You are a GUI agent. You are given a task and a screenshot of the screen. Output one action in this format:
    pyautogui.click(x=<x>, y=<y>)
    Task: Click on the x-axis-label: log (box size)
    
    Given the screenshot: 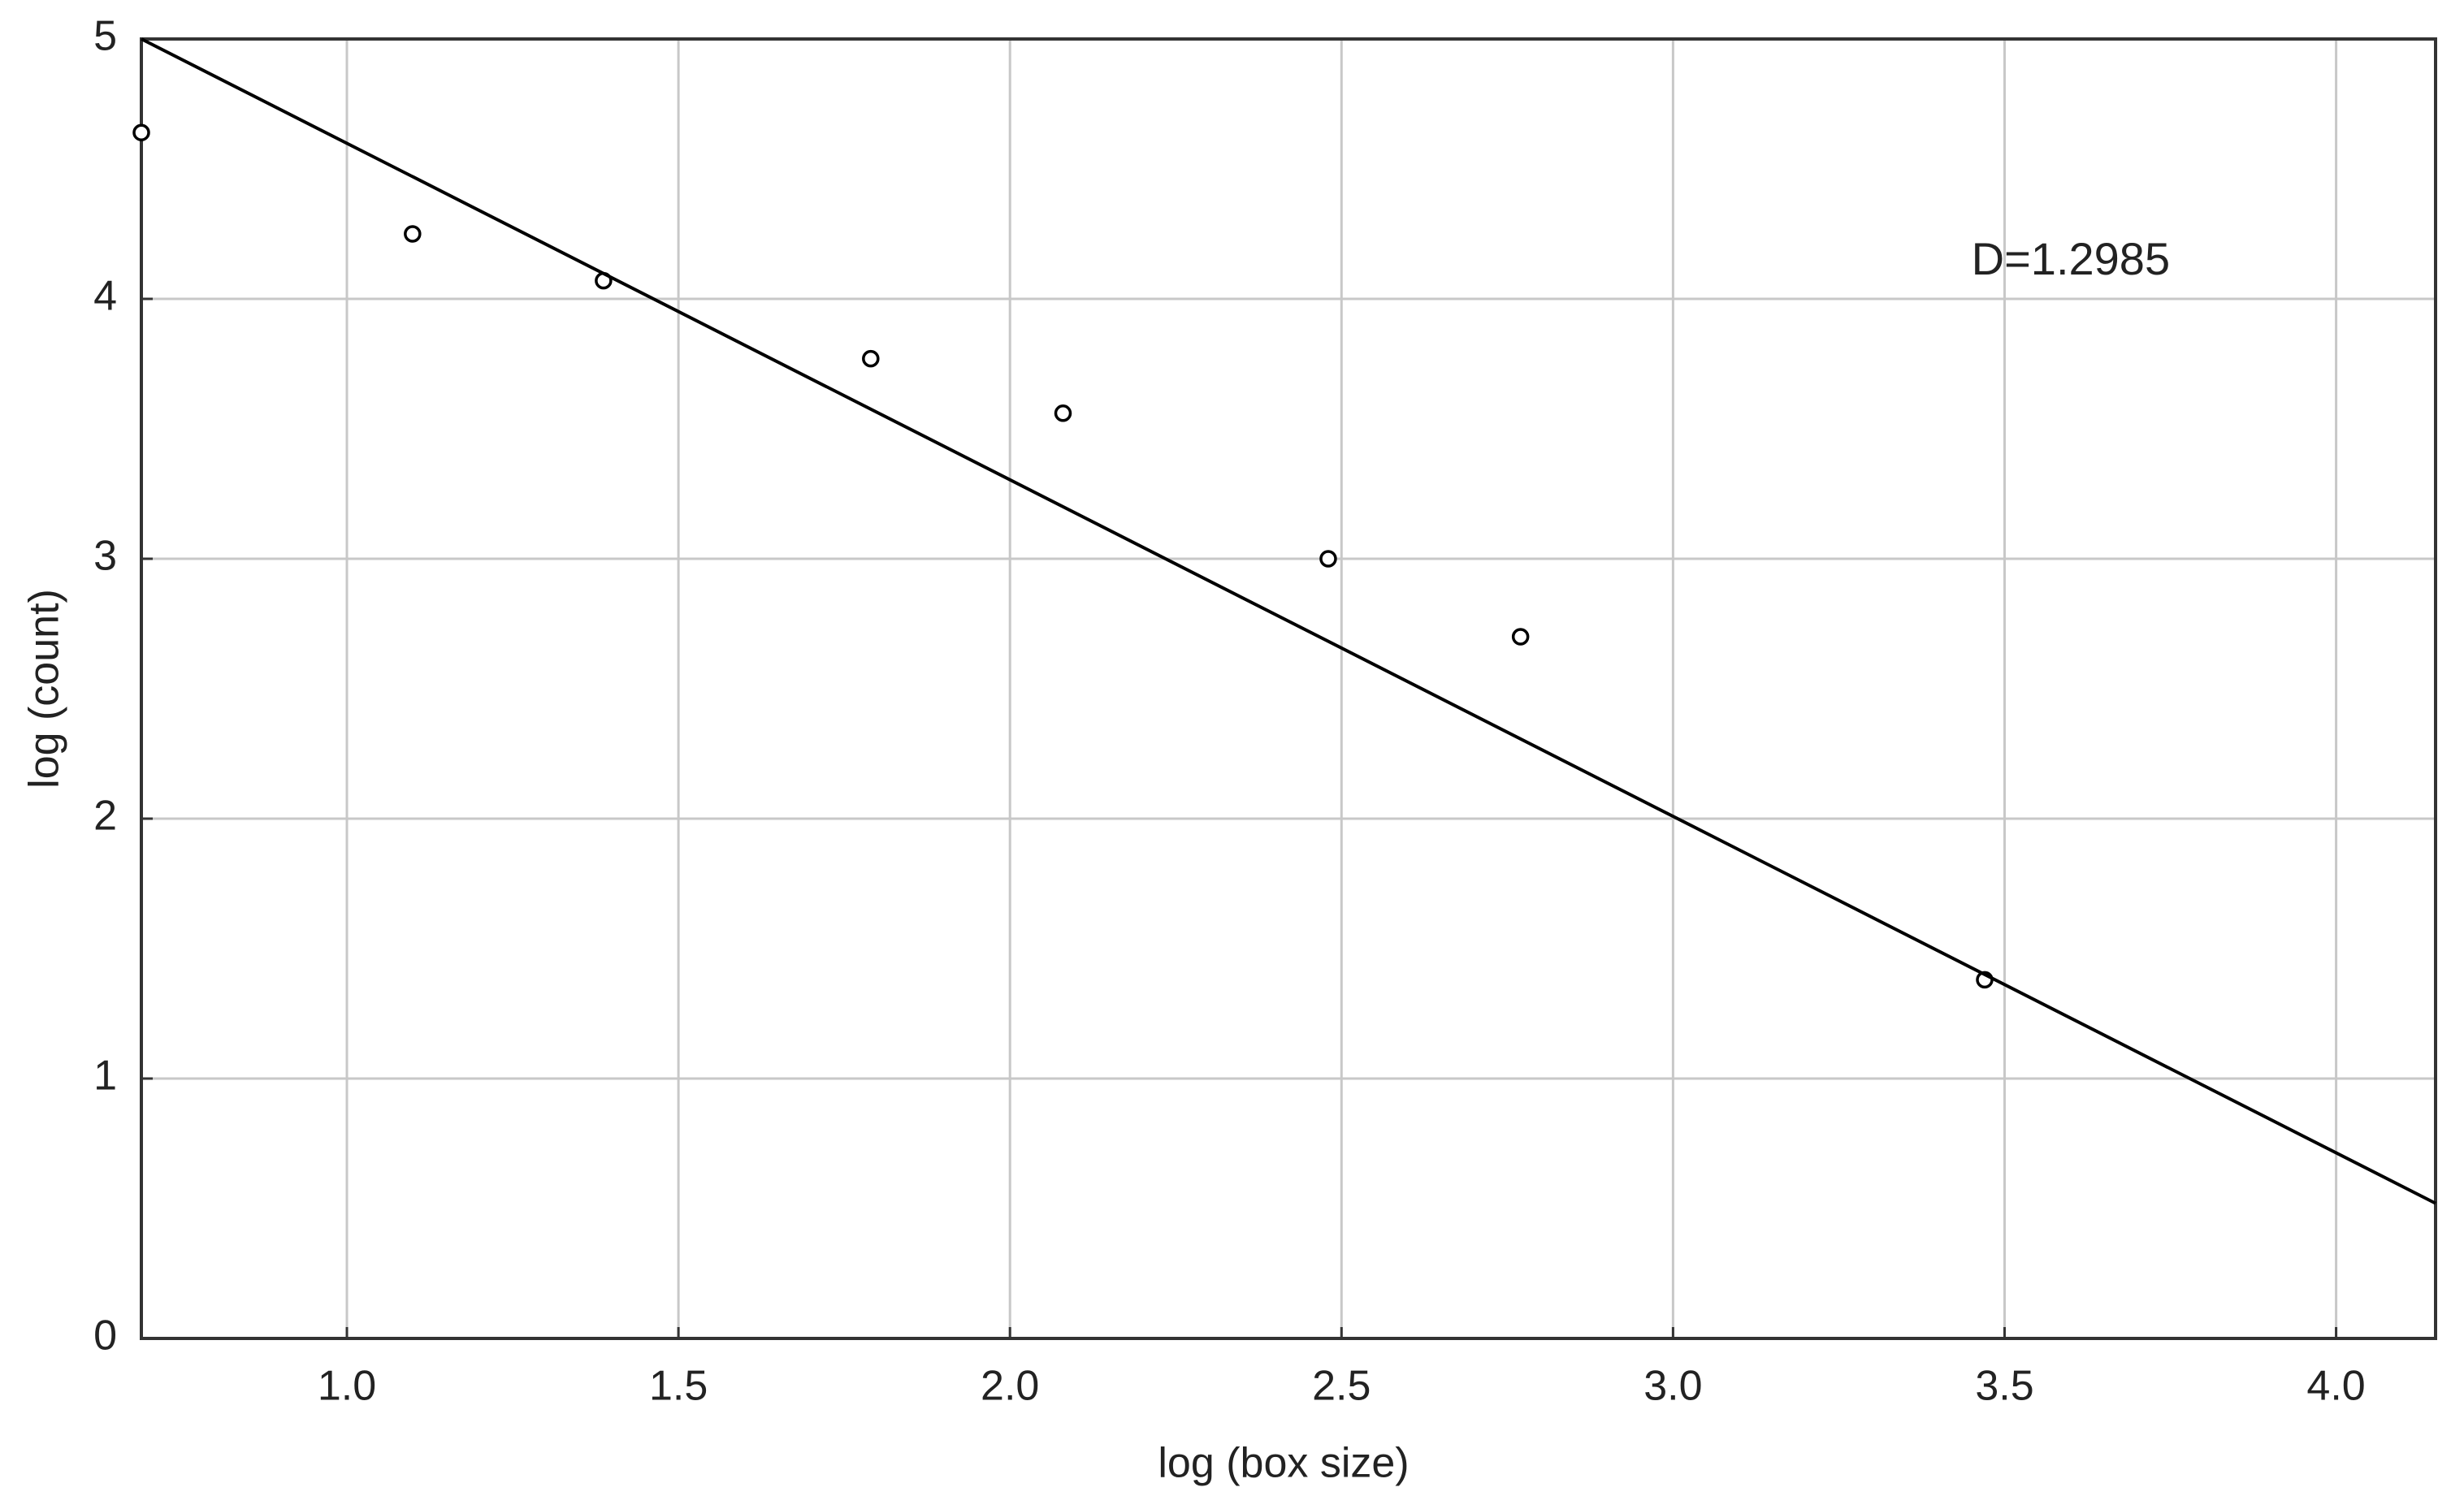 What is the action you would take?
    pyautogui.click(x=1283, y=1463)
    